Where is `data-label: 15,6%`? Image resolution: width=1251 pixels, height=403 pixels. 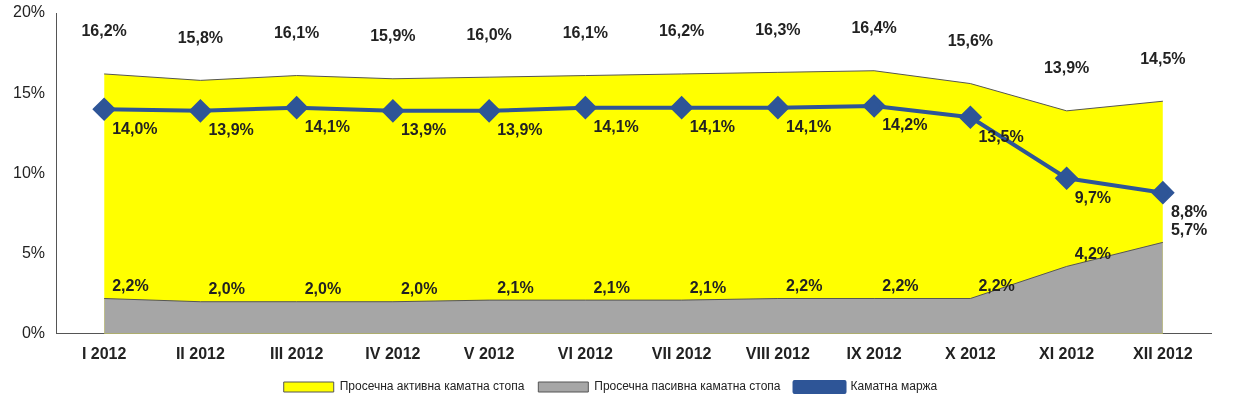 data-label: 15,6% is located at coordinates (970, 40).